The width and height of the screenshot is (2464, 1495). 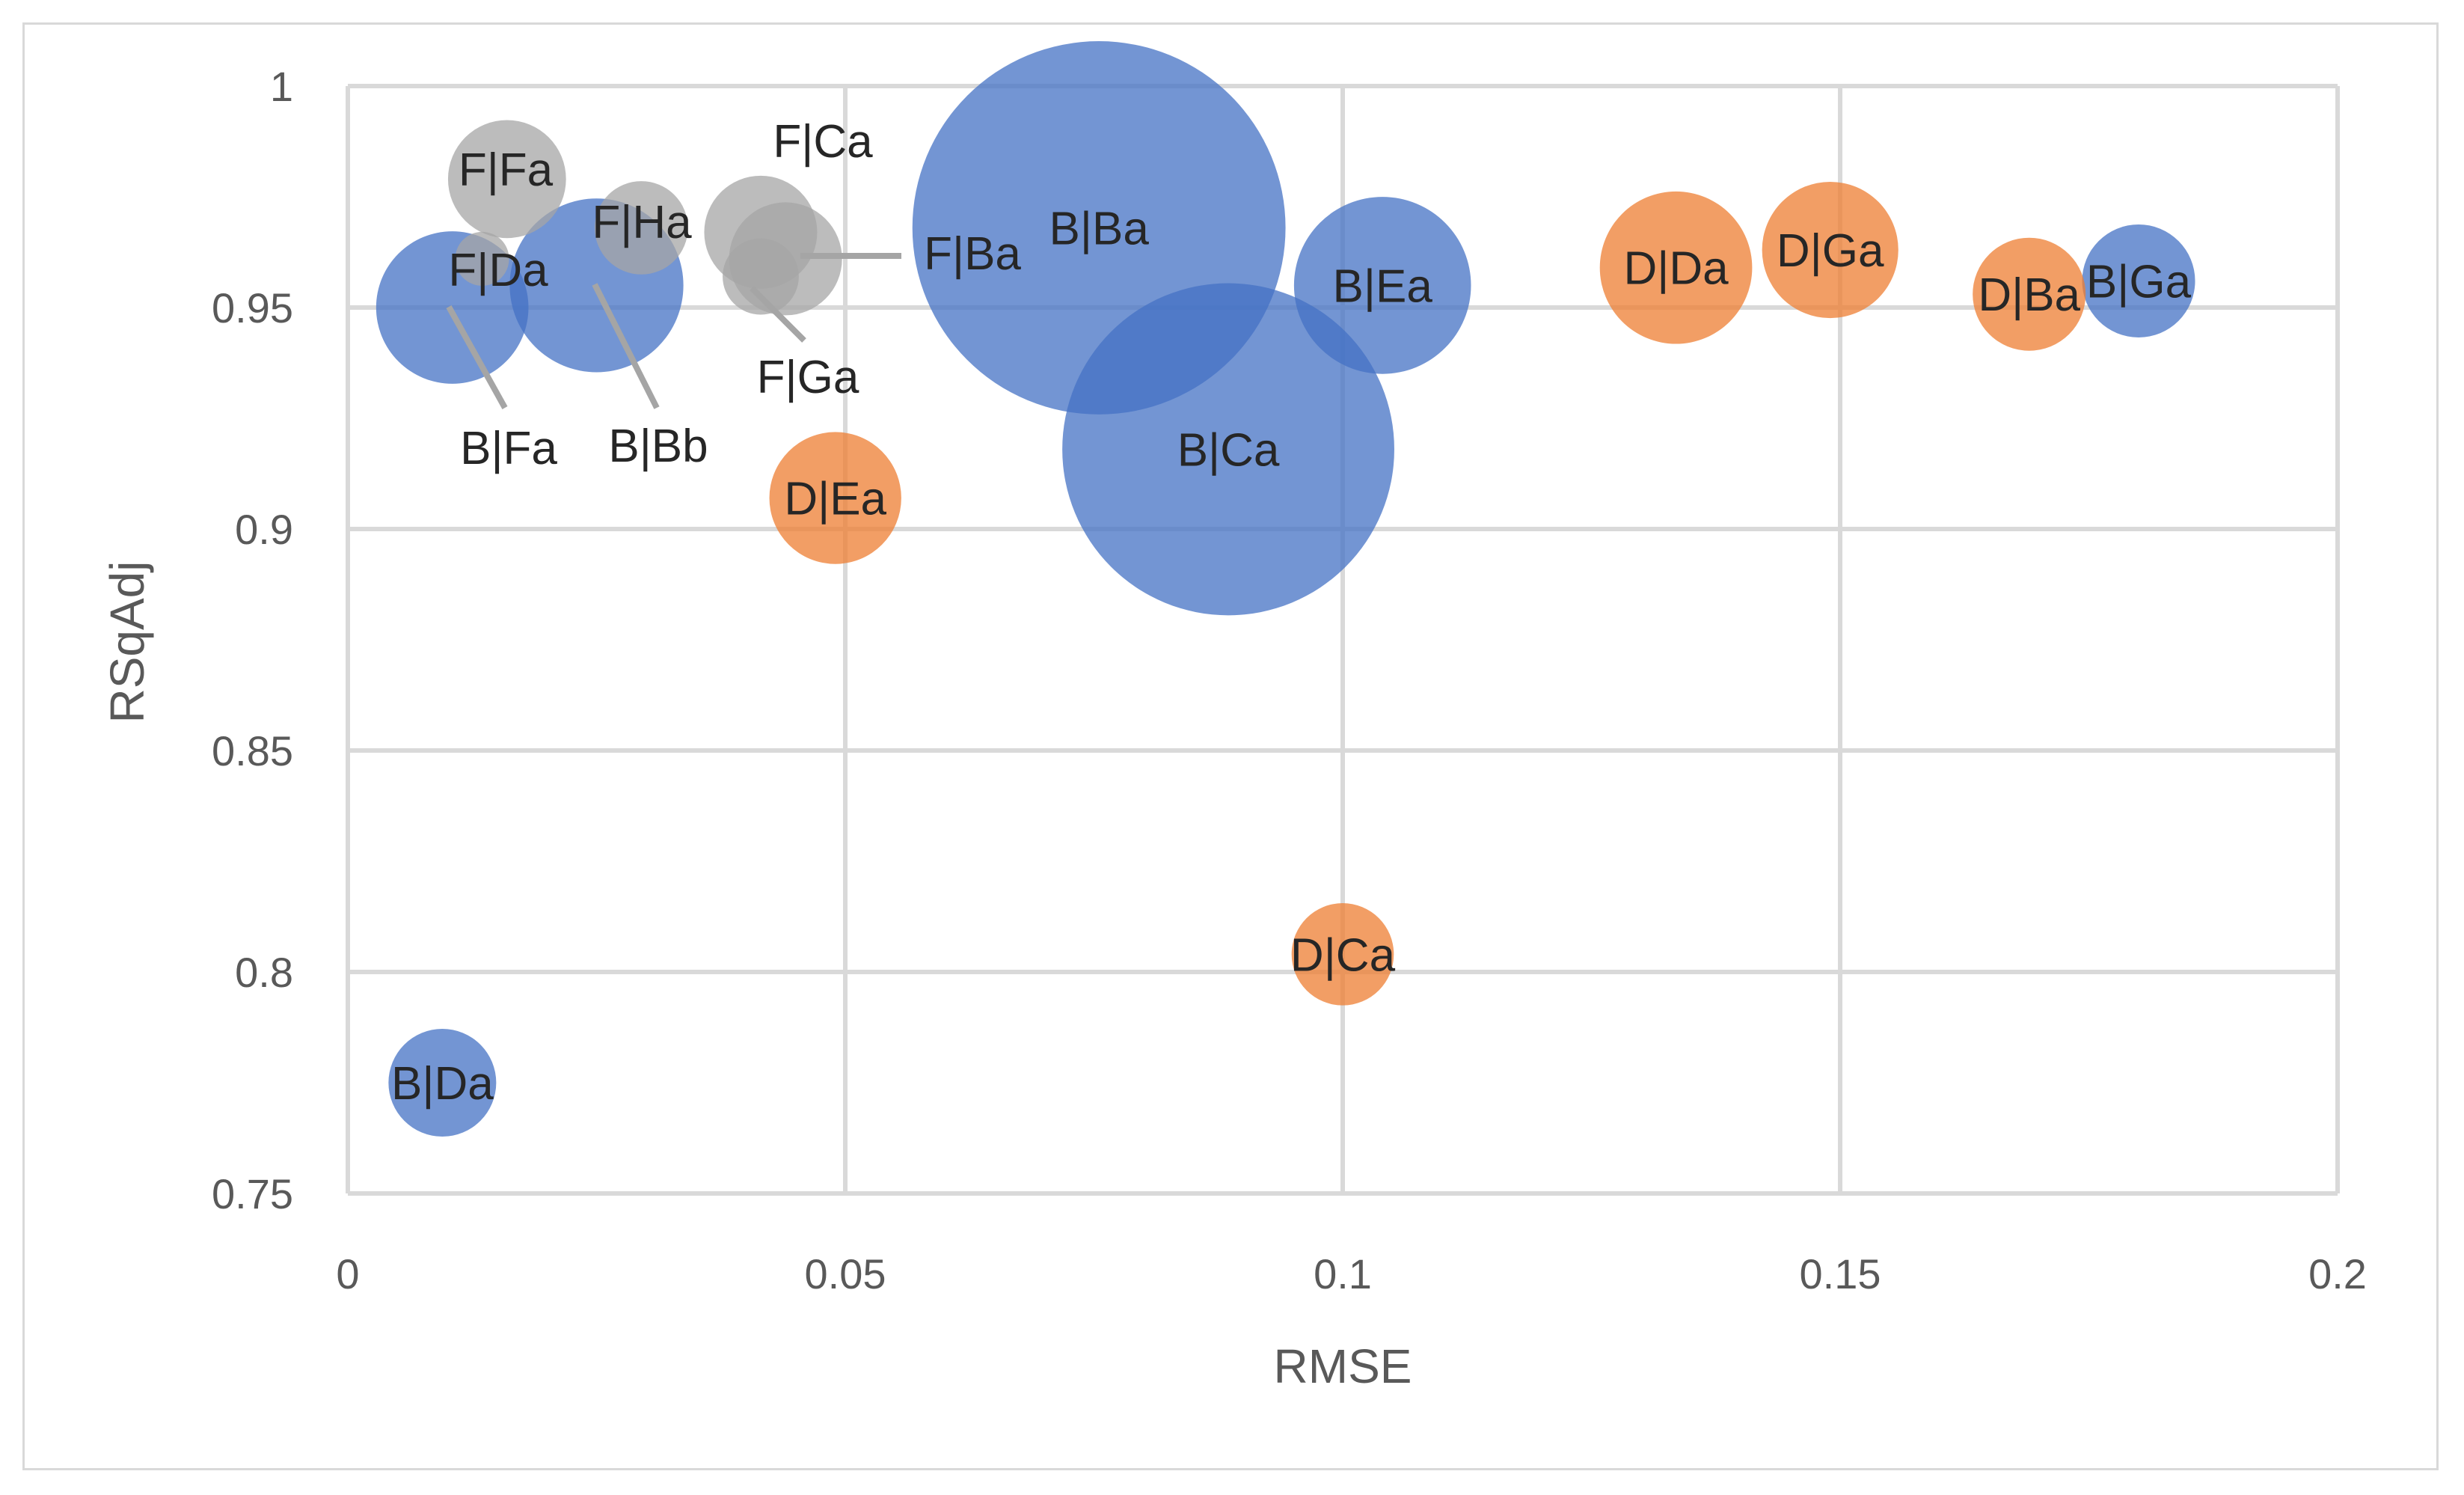 I want to click on data-label-f-fa: F|Fa, so click(x=506, y=170).